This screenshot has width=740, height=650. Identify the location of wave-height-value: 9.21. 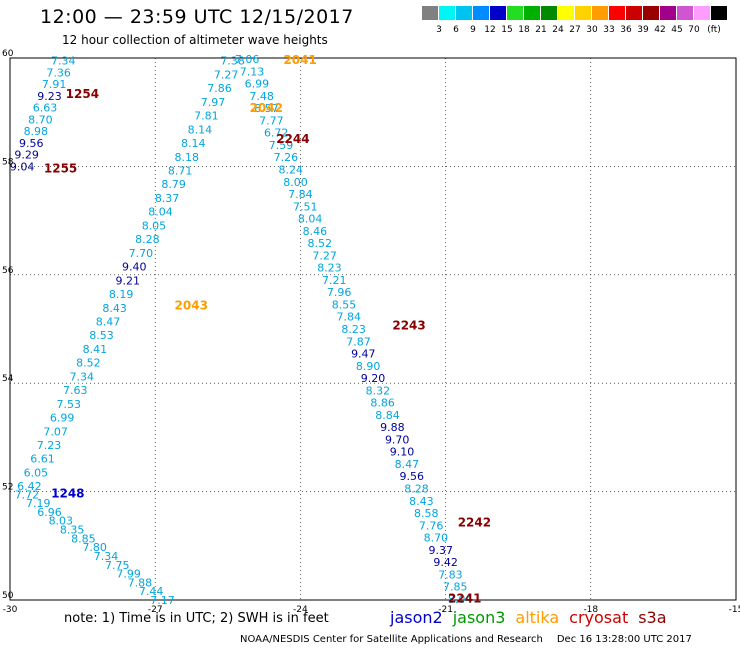
(127, 280).